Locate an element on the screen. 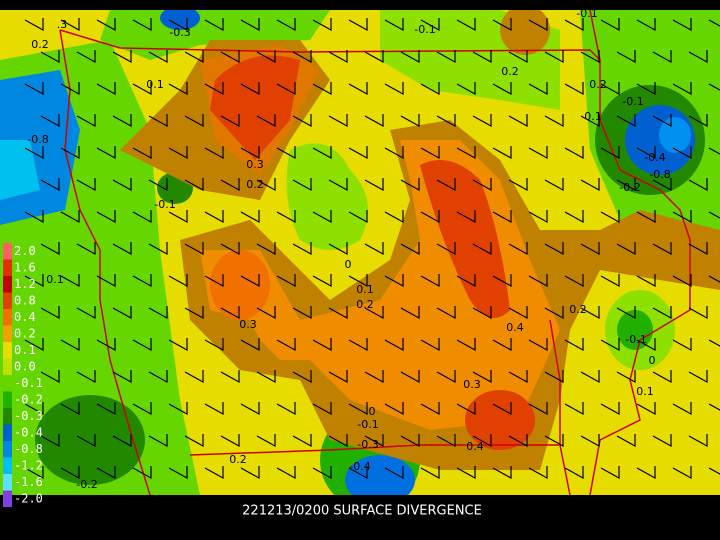 This screenshot has width=720, height=540. legend-label: 1.6 is located at coordinates (25, 267).